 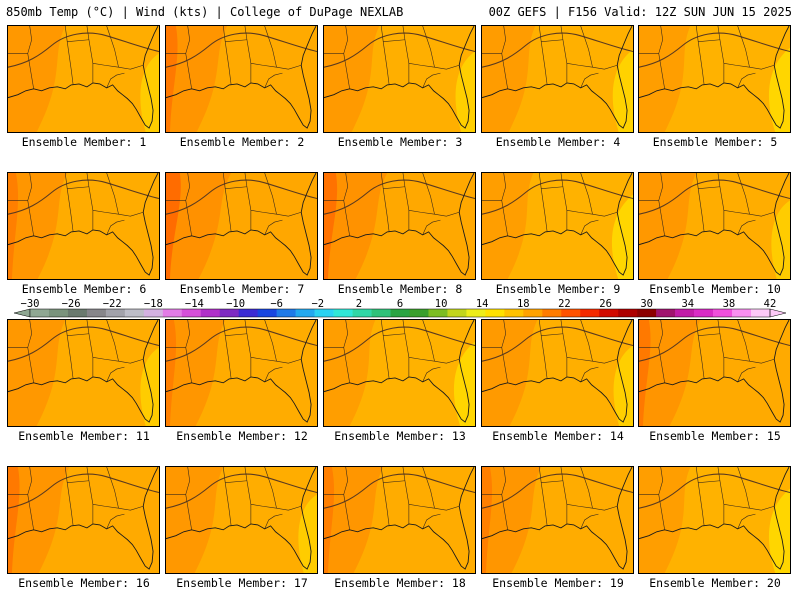 I want to click on colorbar-tick-label: −30, so click(x=30, y=304).